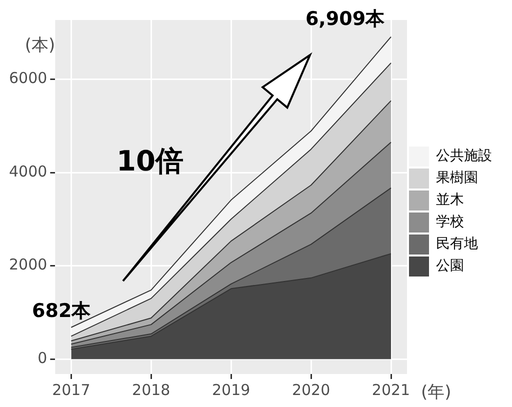  What do you see at coordinates (28, 265) in the screenshot?
I see `y-tick-label: 2000` at bounding box center [28, 265].